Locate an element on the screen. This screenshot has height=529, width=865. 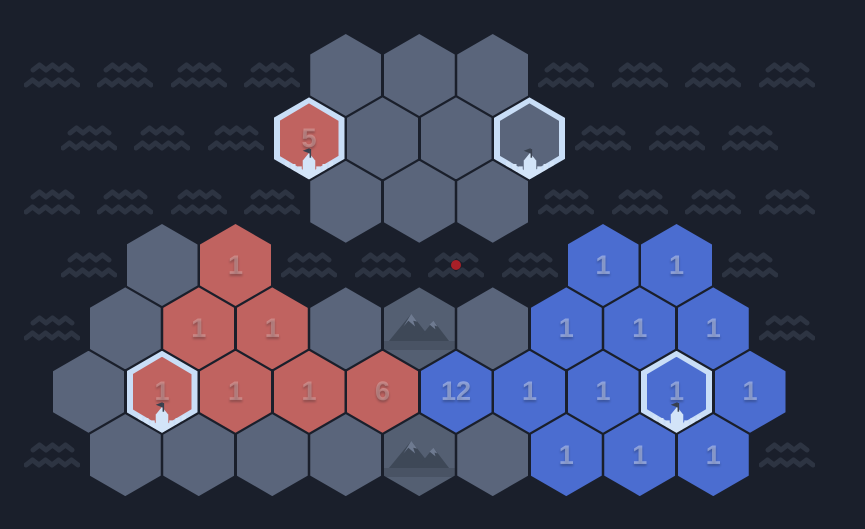
hex-tile: 12 is located at coordinates (456, 391).